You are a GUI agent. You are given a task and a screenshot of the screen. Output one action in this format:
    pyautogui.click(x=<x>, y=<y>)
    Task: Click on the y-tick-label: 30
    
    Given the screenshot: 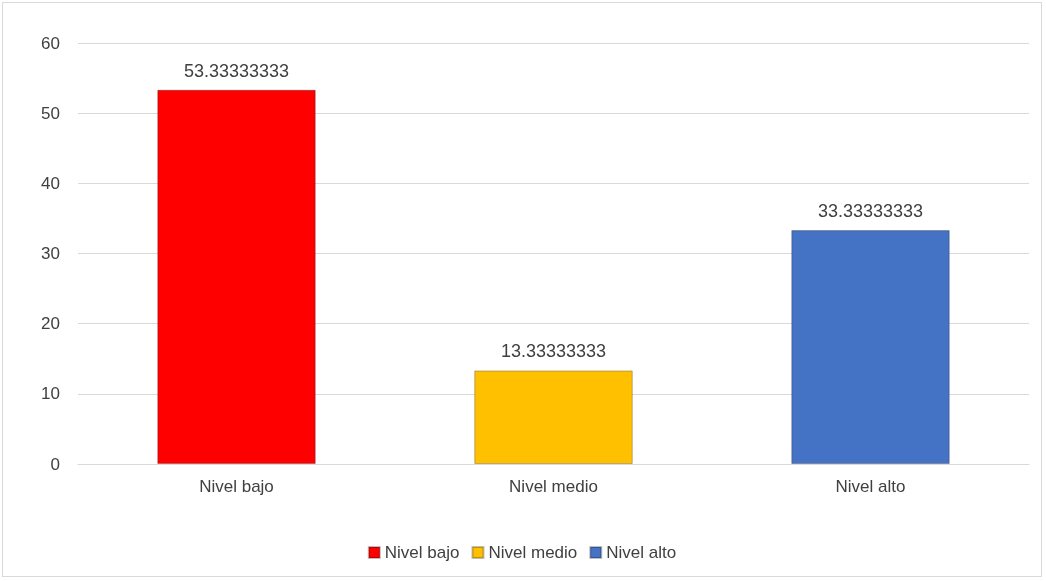 What is the action you would take?
    pyautogui.click(x=50, y=253)
    